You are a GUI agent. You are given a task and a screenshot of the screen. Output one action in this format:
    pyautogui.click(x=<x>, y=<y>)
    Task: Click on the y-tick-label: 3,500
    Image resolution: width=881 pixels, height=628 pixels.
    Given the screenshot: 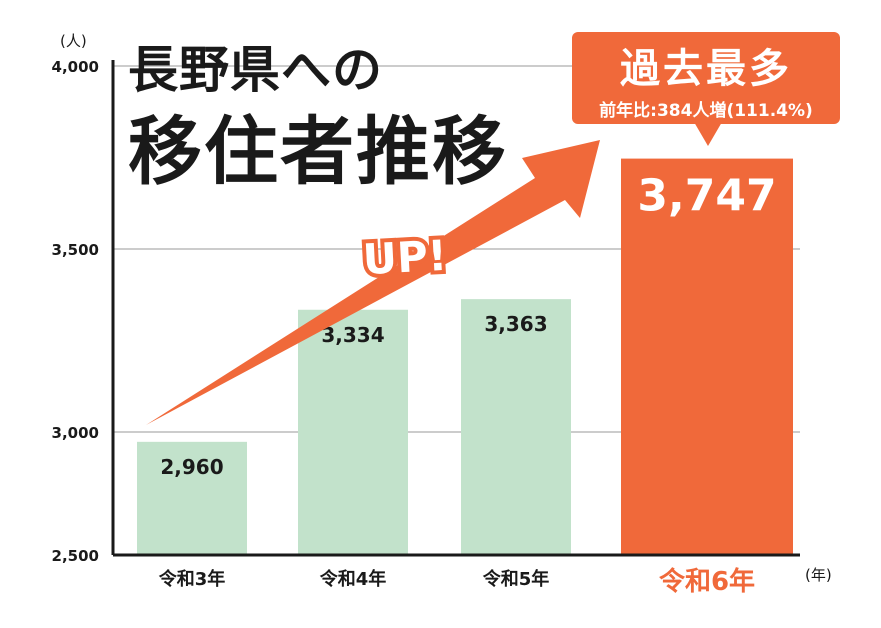 What is the action you would take?
    pyautogui.click(x=75, y=250)
    